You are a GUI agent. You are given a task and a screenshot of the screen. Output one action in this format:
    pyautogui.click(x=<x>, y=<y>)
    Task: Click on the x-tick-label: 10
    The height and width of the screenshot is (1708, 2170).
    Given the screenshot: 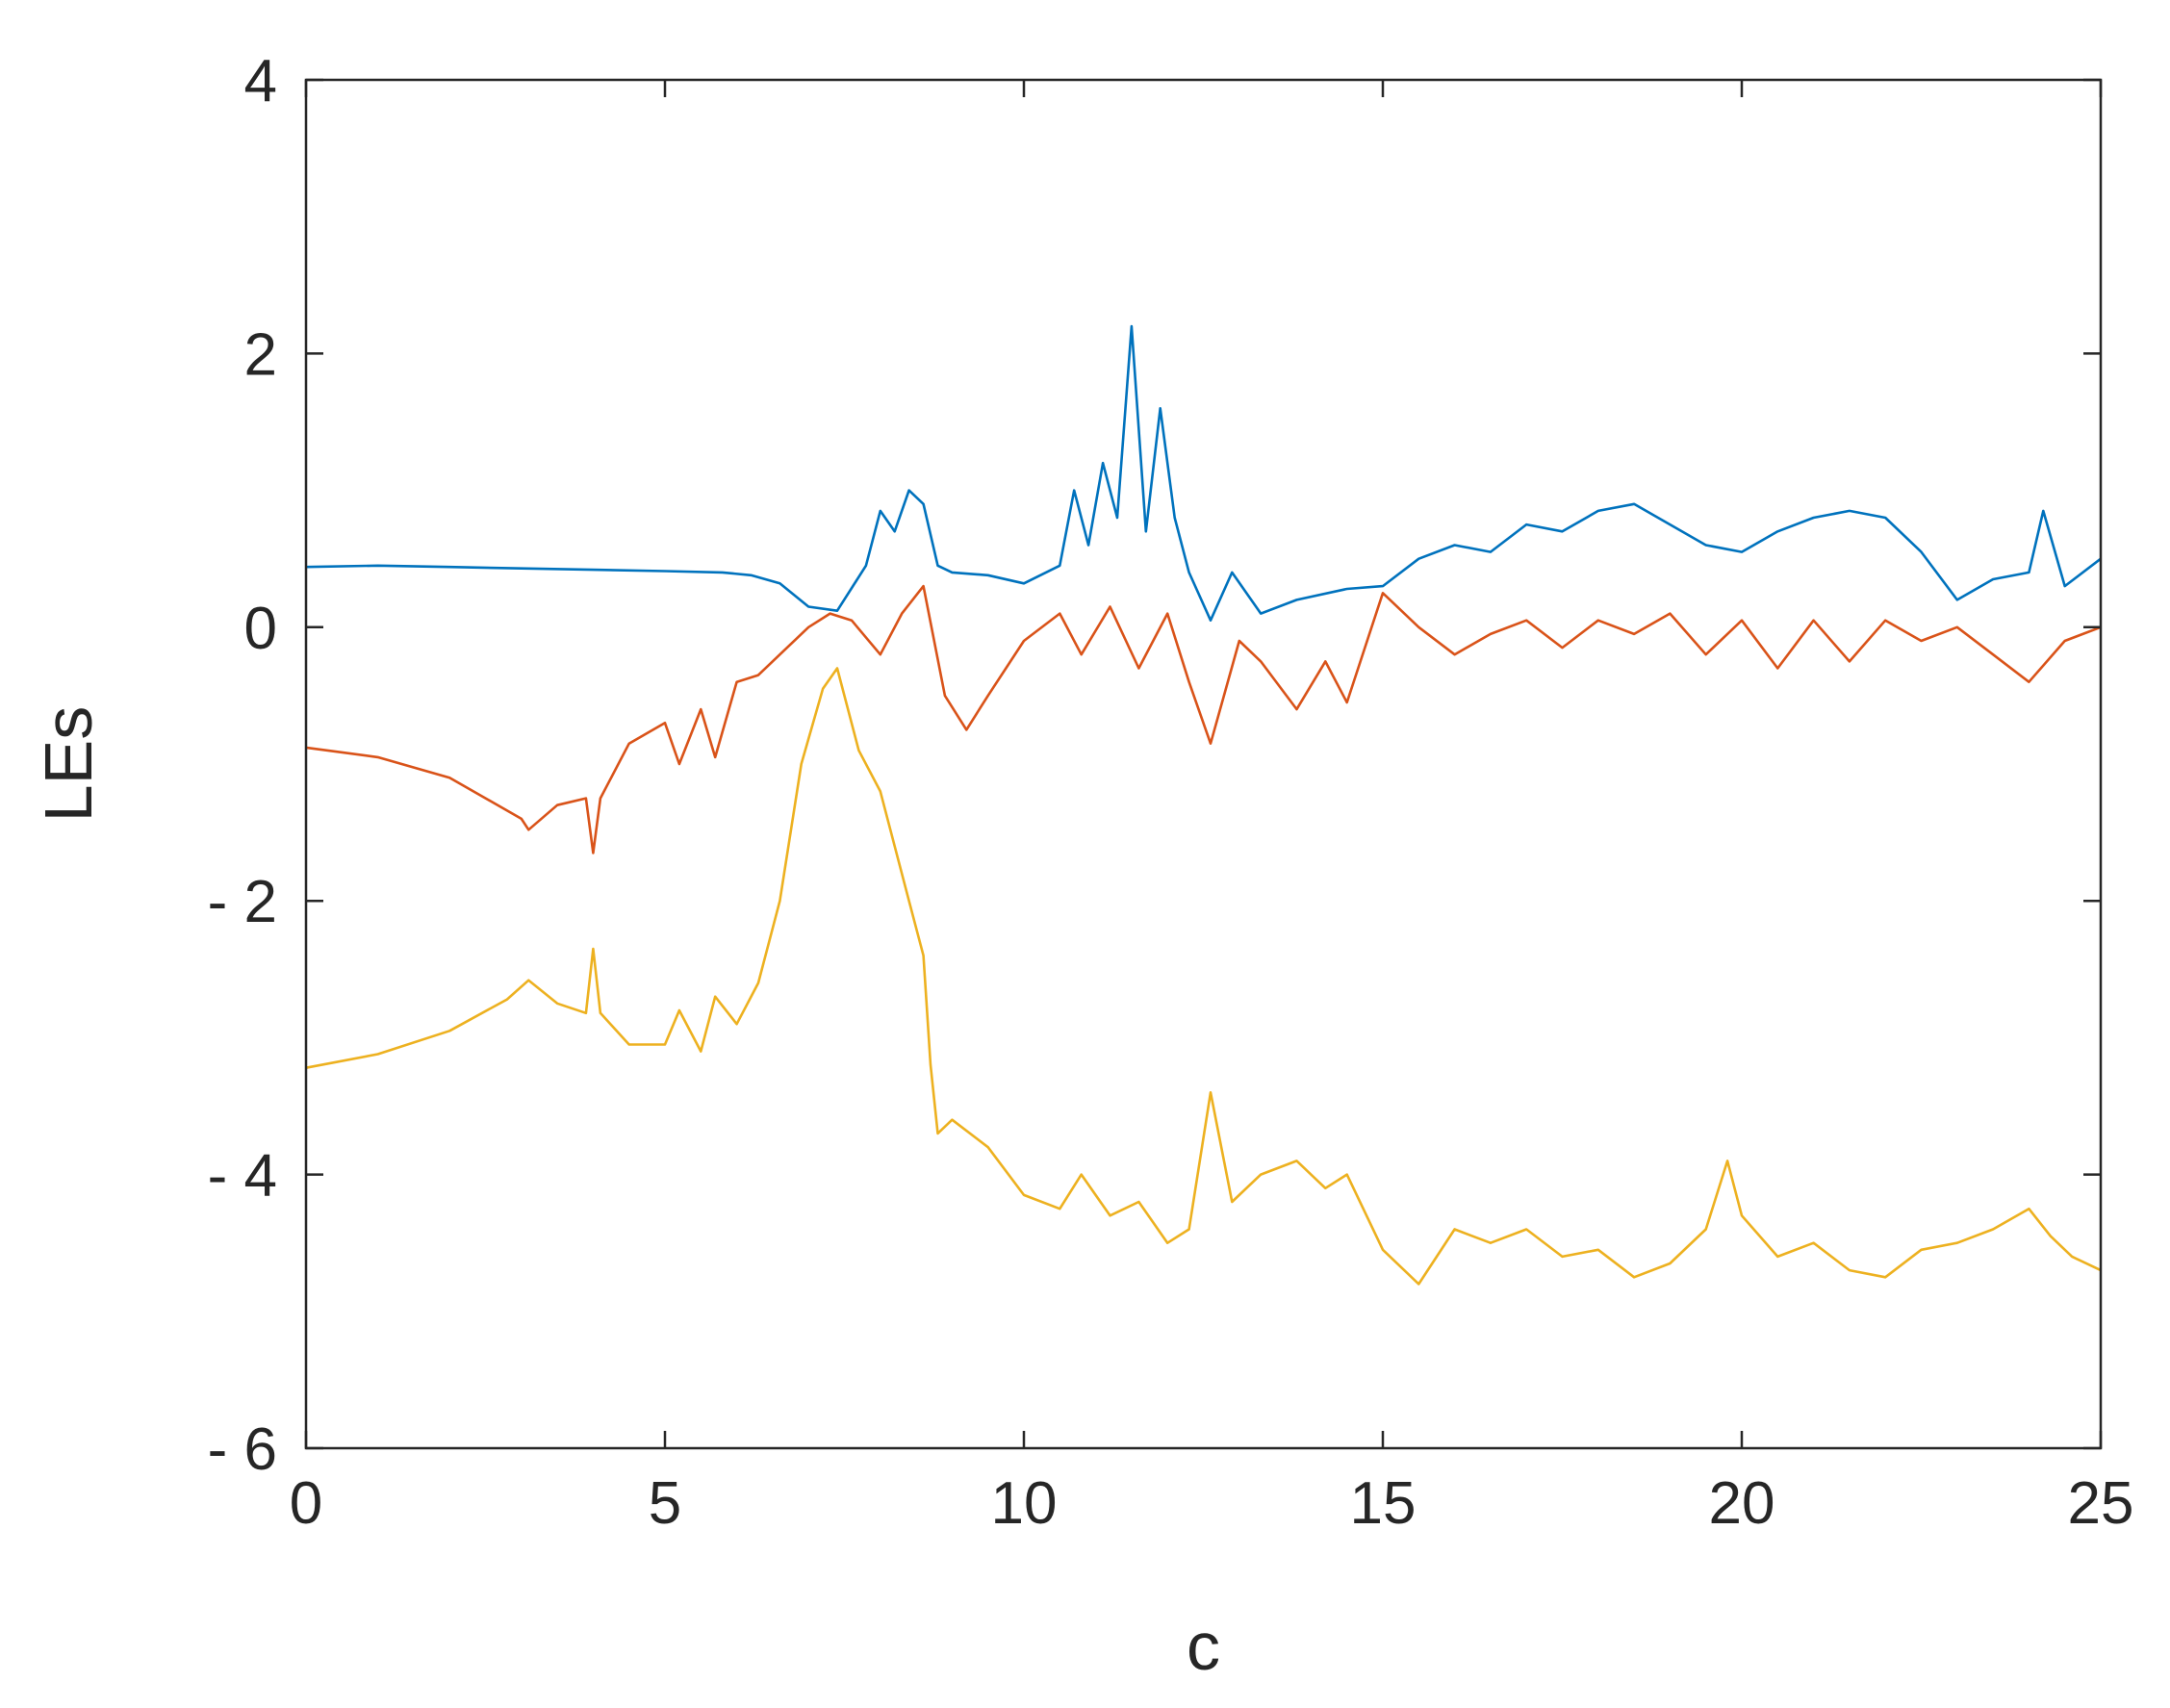 What is the action you would take?
    pyautogui.click(x=1024, y=1503)
    